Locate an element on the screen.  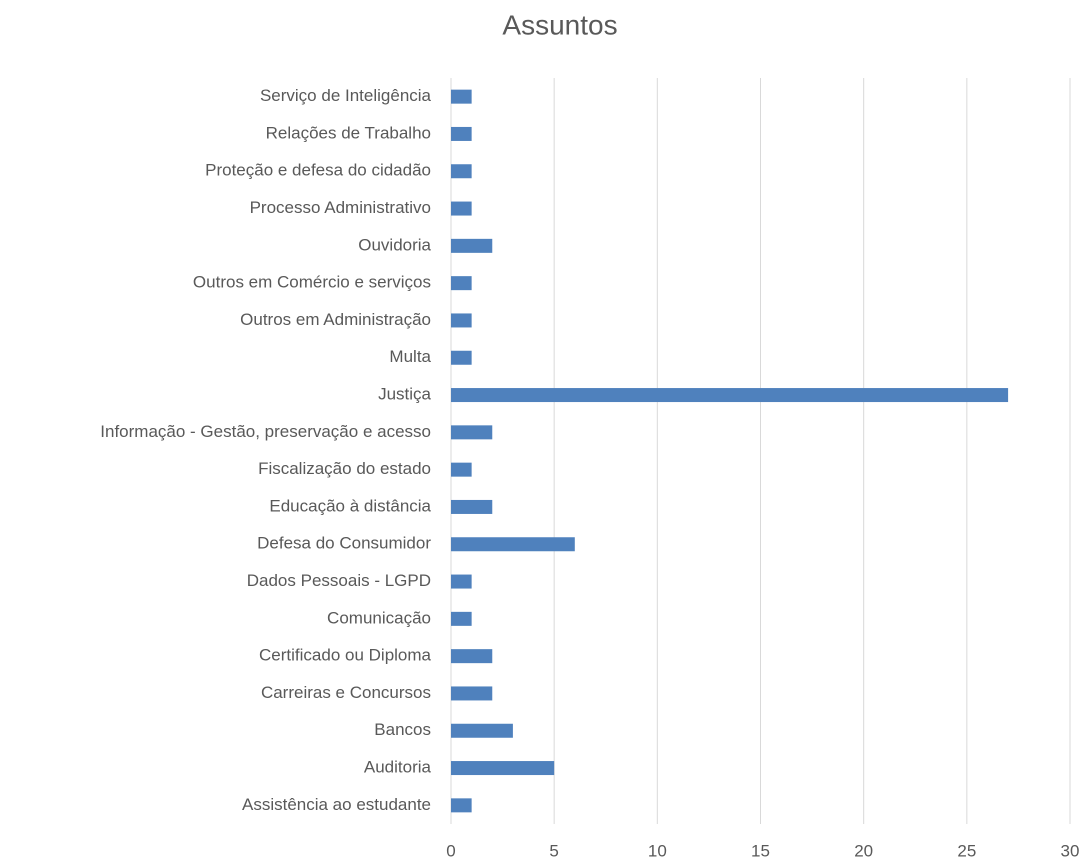
y-tick-label: Certificado ou Diploma is located at coordinates (345, 655).